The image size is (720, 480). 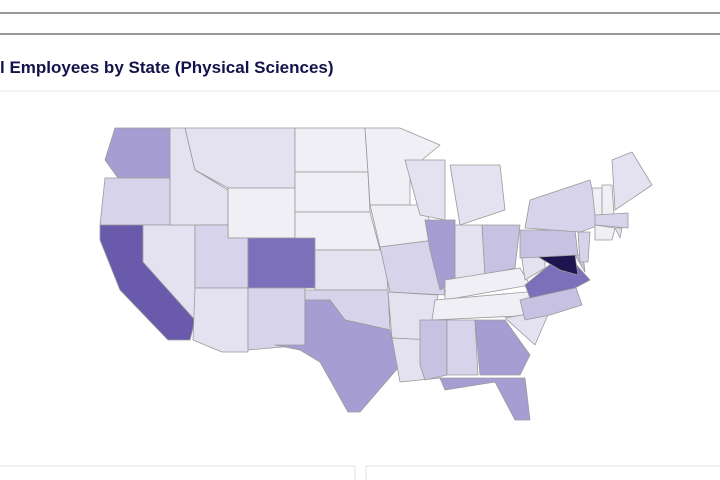 I want to click on panel-title: l Employees by State (Physical Sciences), so click(x=167, y=67).